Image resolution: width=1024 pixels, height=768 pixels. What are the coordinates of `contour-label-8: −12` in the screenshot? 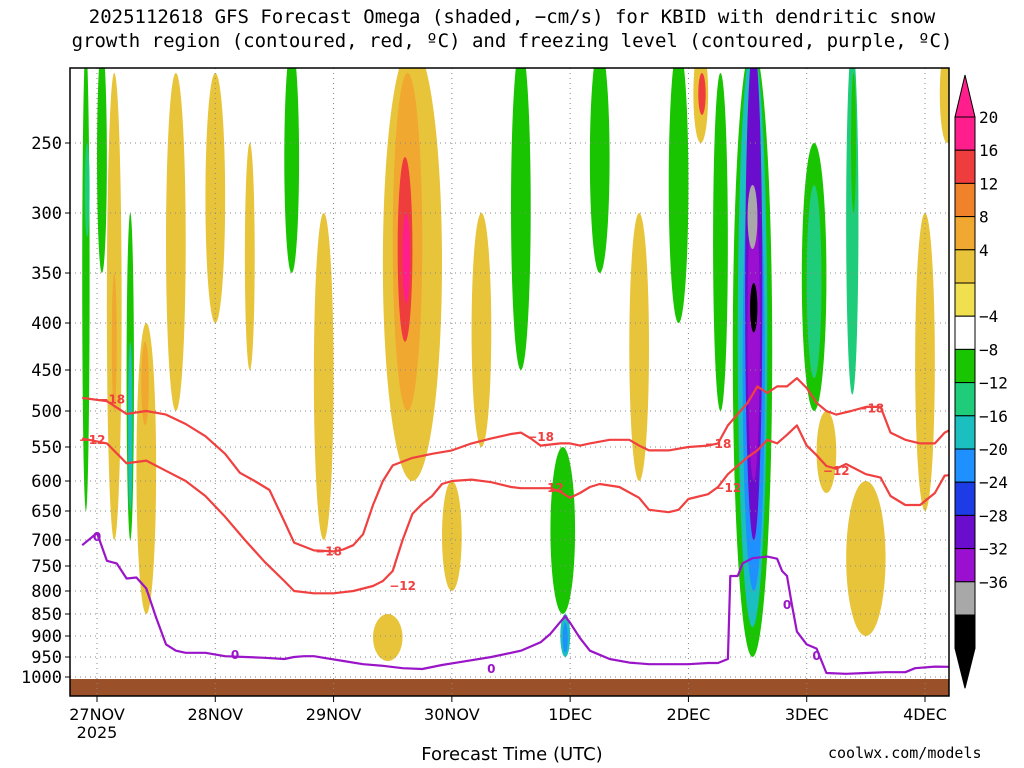 It's located at (727, 488).